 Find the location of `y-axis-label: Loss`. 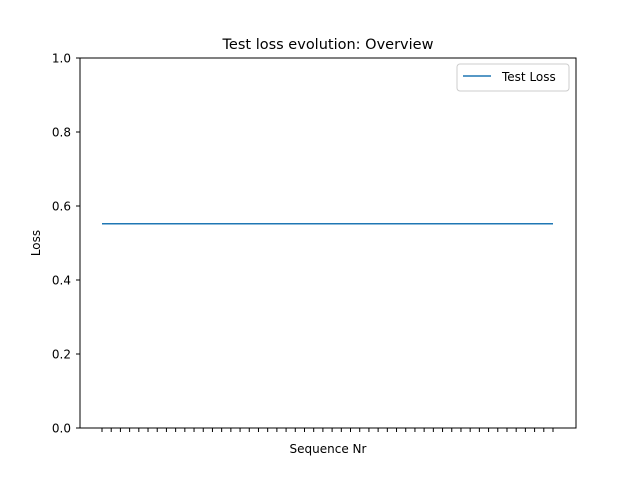

y-axis-label: Loss is located at coordinates (36, 243).